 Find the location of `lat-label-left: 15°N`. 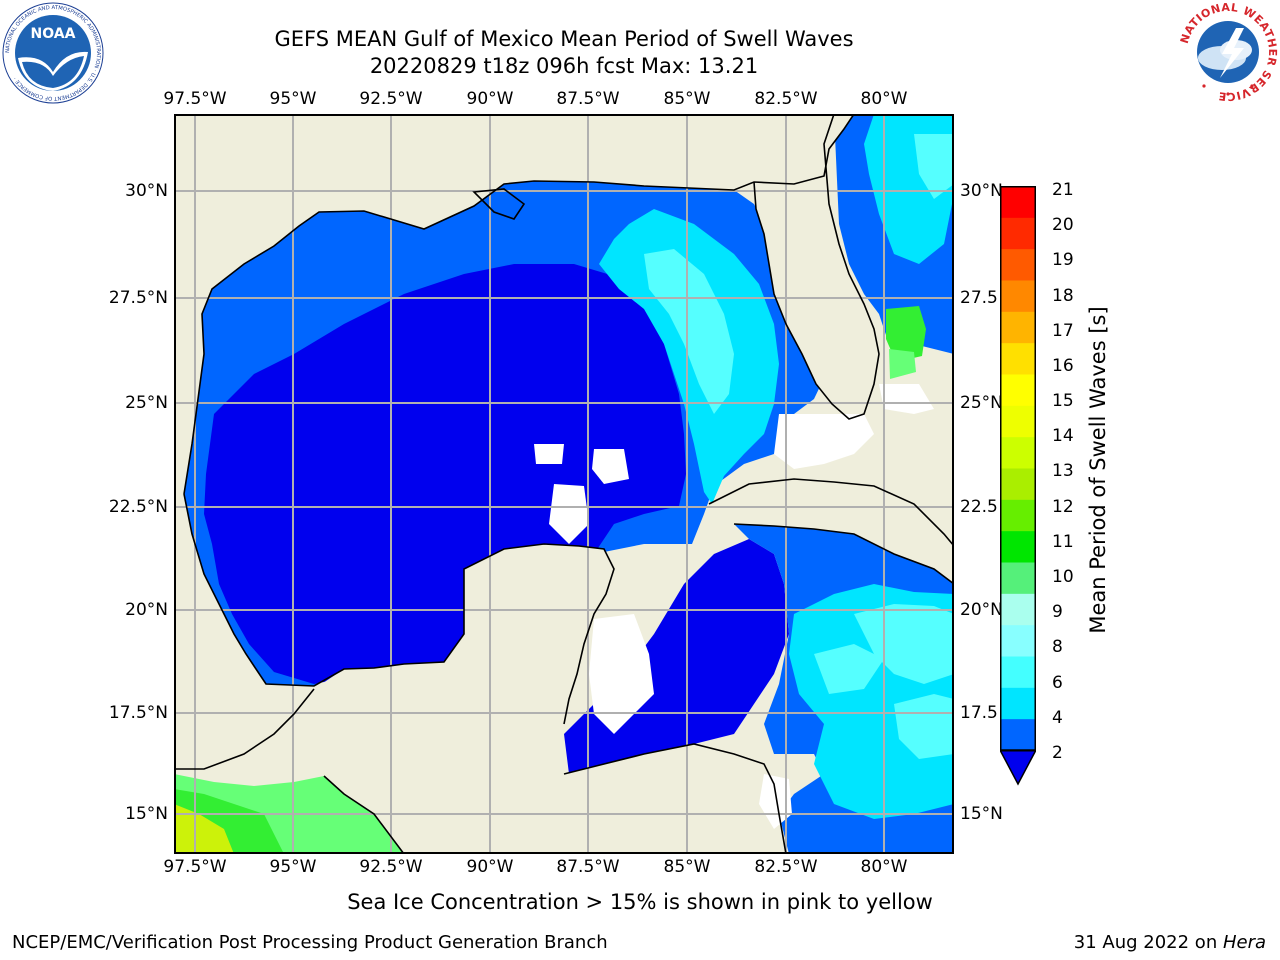

lat-label-left: 15°N is located at coordinates (146, 814).